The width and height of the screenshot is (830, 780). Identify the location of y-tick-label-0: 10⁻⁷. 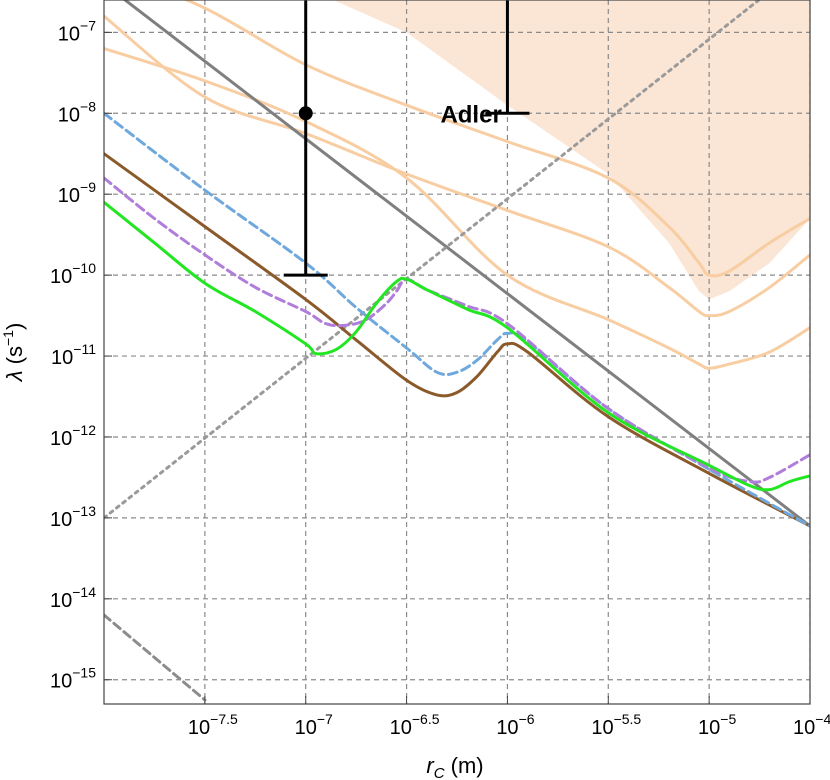
(77, 31).